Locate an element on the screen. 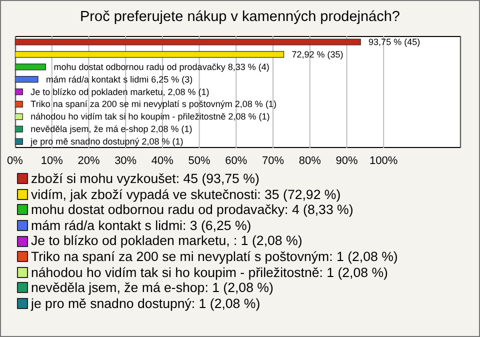 The height and width of the screenshot is (337, 480). legend-label: zboží si mohu vyzkoušet: 45 (93,75 %) is located at coordinates (145, 179).